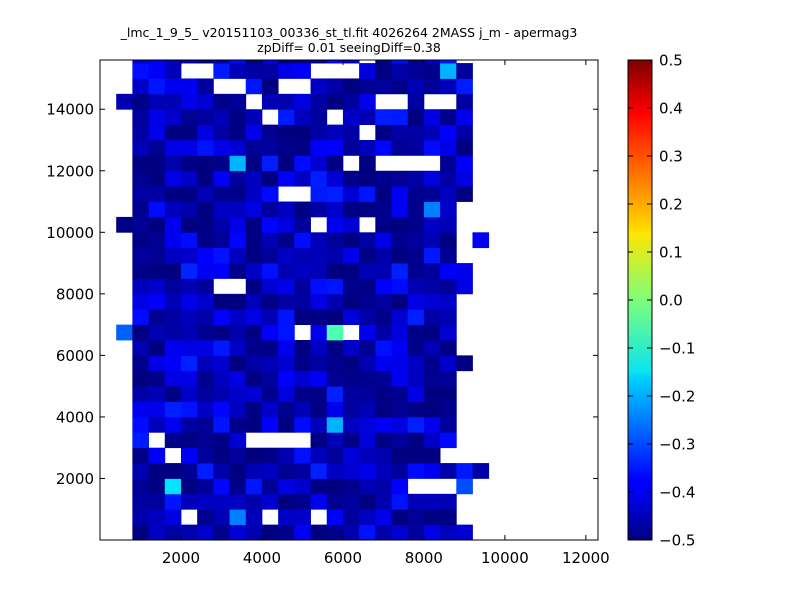 The width and height of the screenshot is (800, 600). I want to click on colorbar-tick-label: 0.2, so click(671, 205).